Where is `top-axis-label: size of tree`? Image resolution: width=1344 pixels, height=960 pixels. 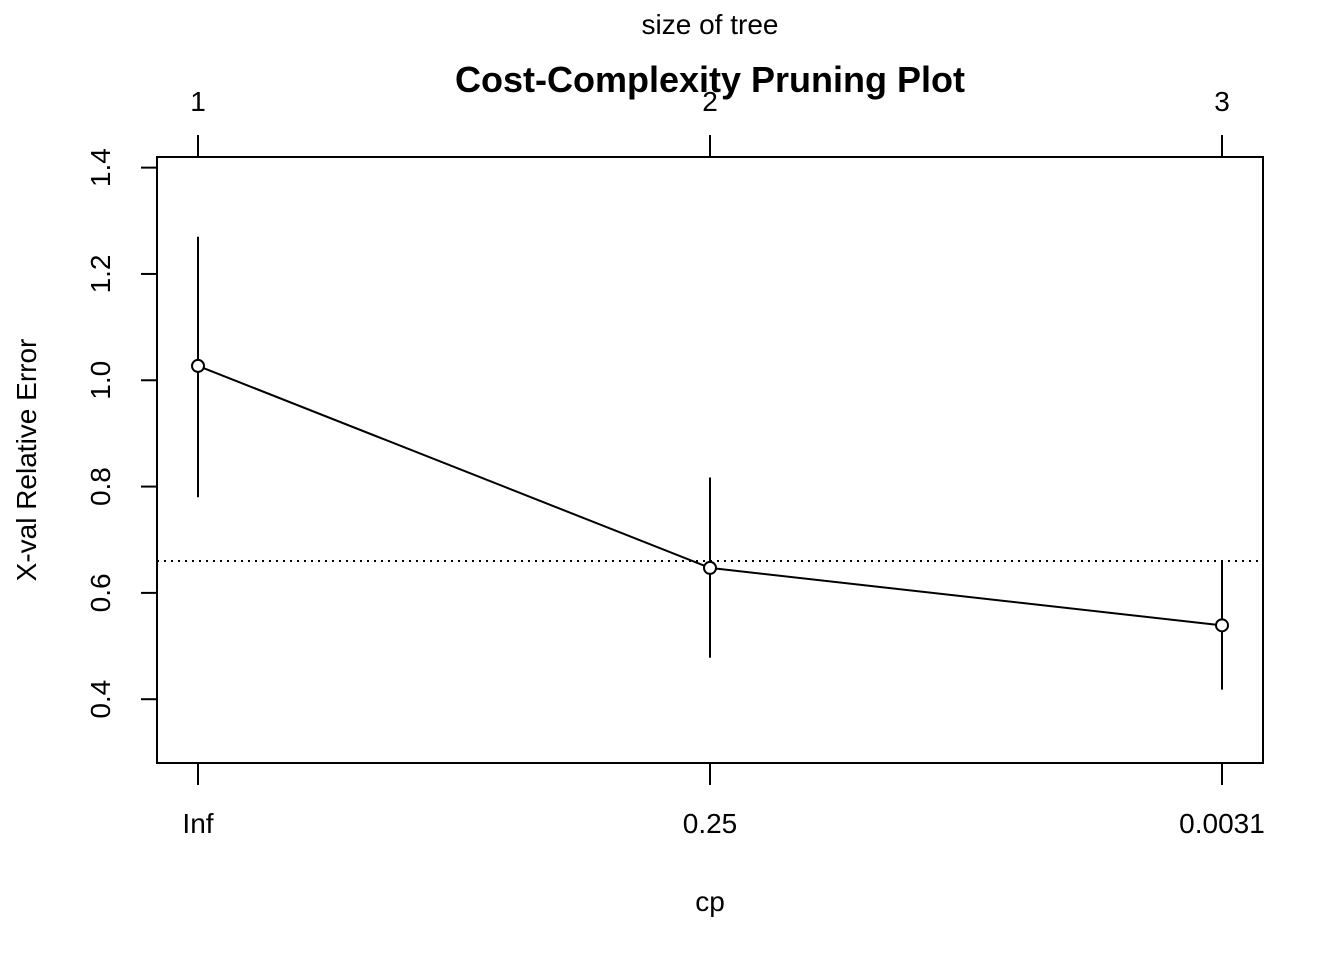 top-axis-label: size of tree is located at coordinates (710, 24).